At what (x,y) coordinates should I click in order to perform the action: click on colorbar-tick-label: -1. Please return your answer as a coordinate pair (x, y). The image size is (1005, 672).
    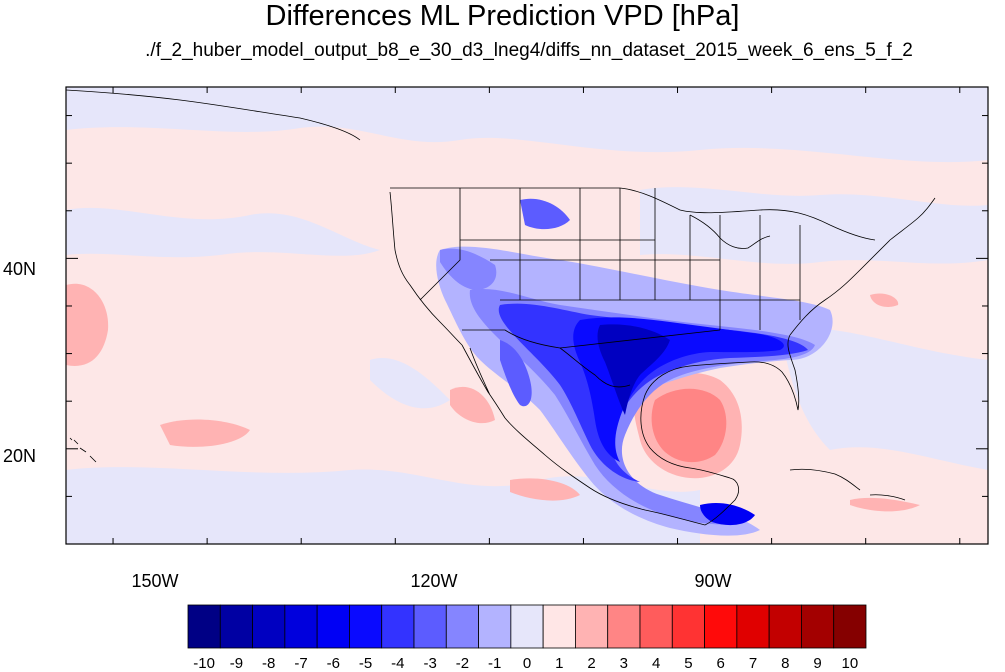
    Looking at the image, I should click on (494, 663).